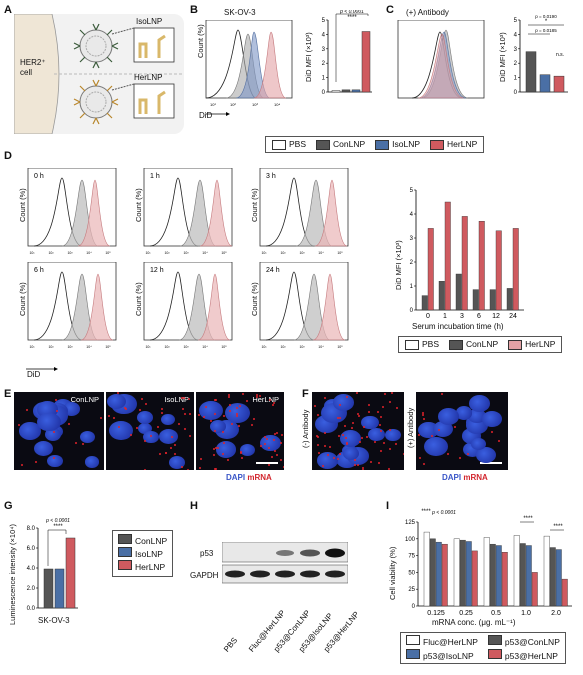 The image size is (583, 675). I want to click on histogram-time-label: 24 h, so click(273, 270).